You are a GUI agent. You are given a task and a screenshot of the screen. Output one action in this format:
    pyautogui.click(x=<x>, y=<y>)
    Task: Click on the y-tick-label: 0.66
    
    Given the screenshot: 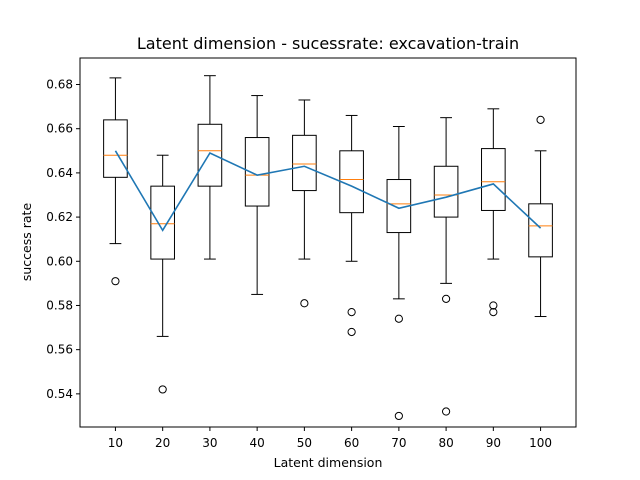 What is the action you would take?
    pyautogui.click(x=59, y=129)
    